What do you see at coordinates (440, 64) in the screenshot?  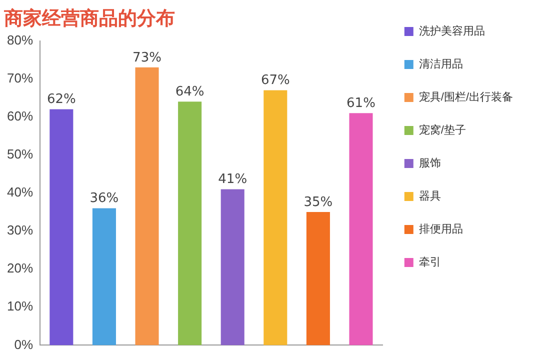 I see `legend-label: 清洁用品` at bounding box center [440, 64].